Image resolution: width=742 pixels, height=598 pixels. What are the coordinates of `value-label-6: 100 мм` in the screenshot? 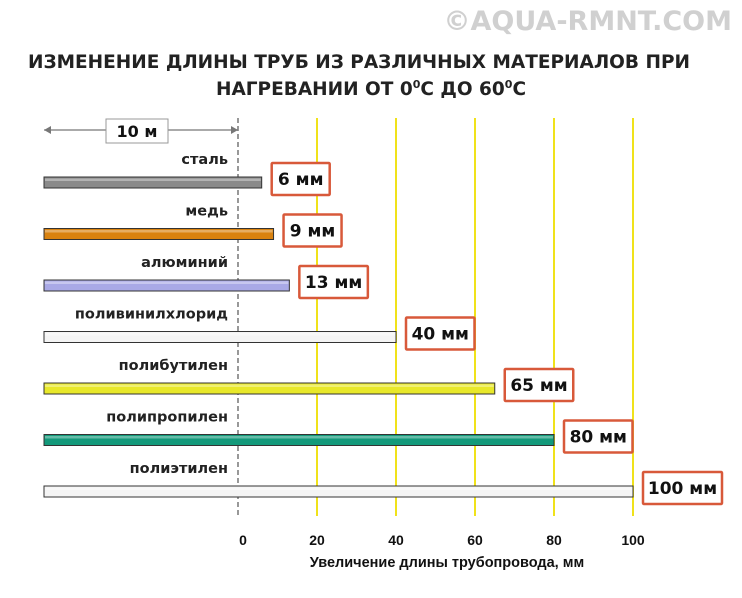 It's located at (682, 489).